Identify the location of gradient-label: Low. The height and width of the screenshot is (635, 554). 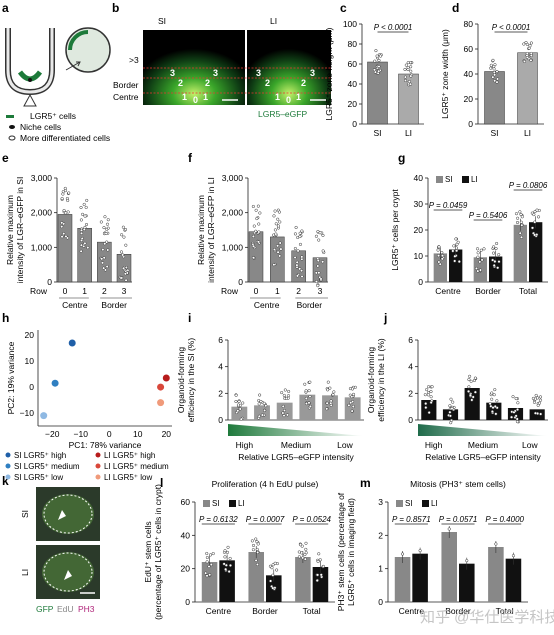
(345, 445).